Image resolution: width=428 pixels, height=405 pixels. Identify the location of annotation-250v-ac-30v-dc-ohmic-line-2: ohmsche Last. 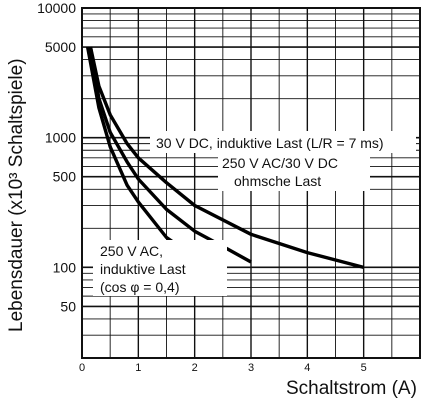
(277, 181).